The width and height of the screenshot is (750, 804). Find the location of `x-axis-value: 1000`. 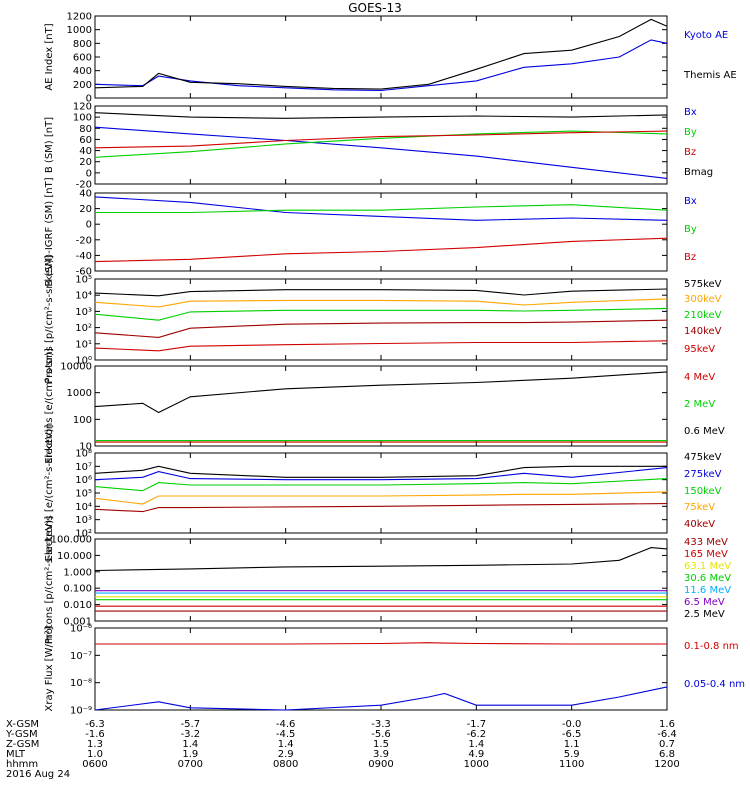

x-axis-value: 1000 is located at coordinates (476, 764).